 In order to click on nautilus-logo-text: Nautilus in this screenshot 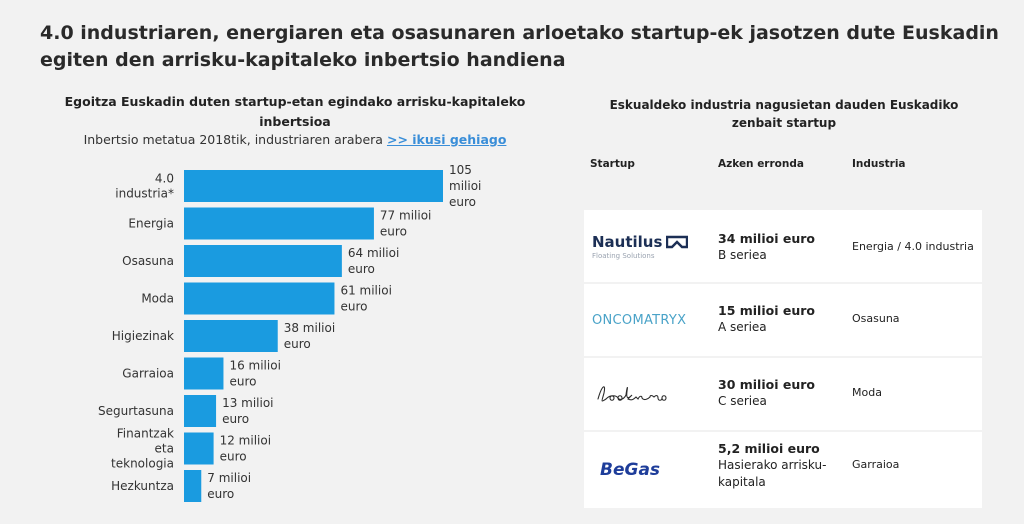, I will do `click(627, 241)`.